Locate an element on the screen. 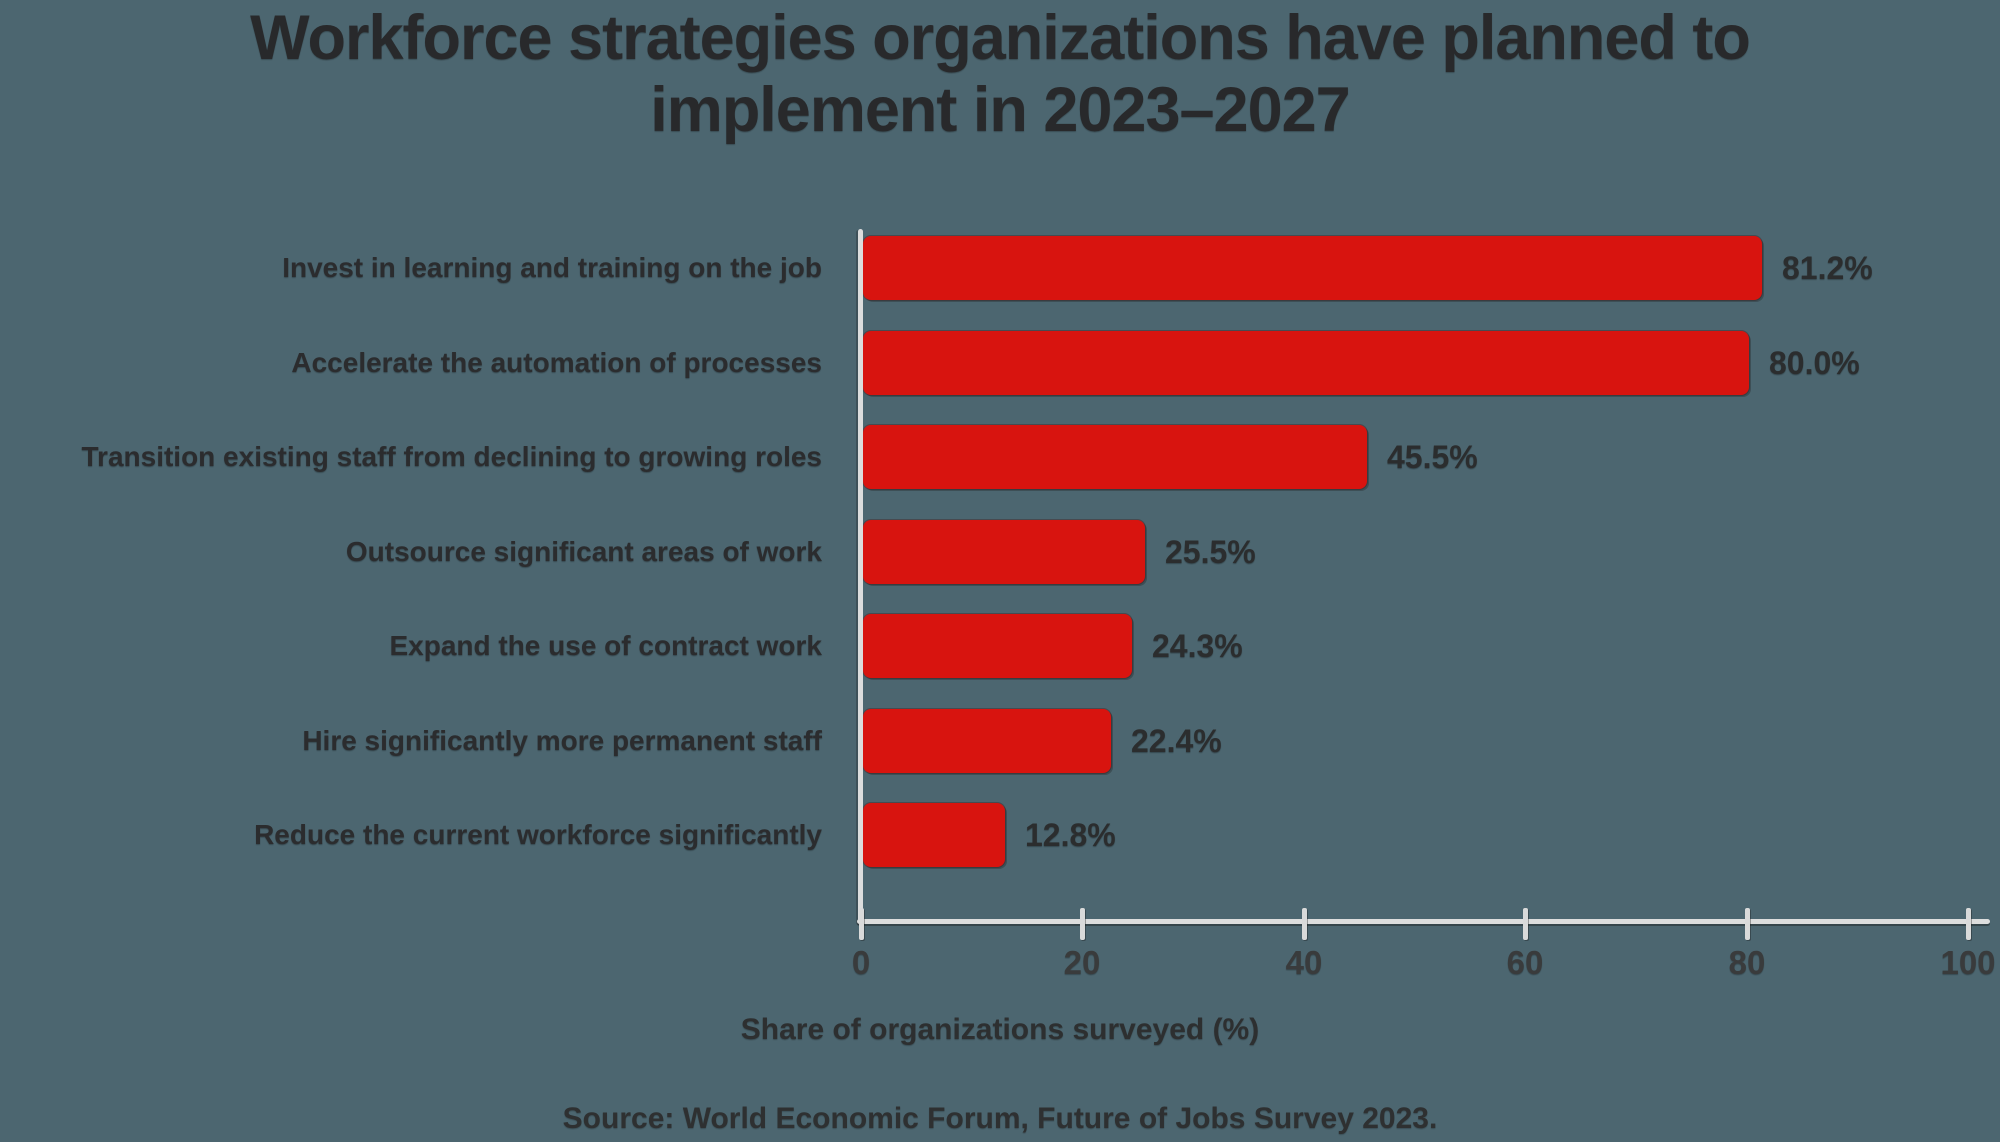 Image resolution: width=2000 pixels, height=1142 pixels. value-label: 25.5% is located at coordinates (1210, 552).